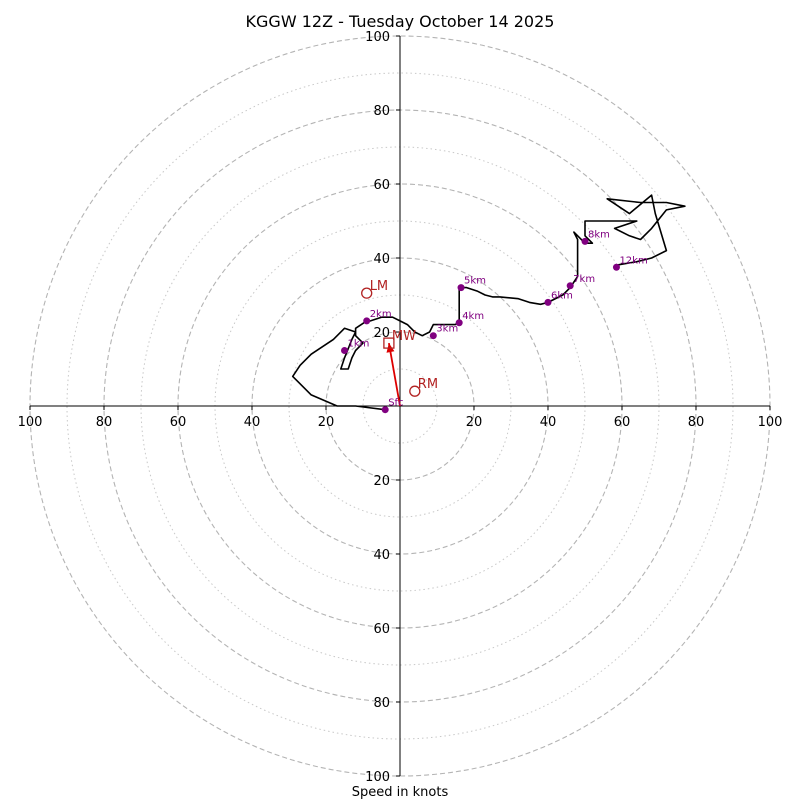 This screenshot has height=800, width=800. Describe the element at coordinates (400, 792) in the screenshot. I see `x-axis-label: Speed in knots` at that location.